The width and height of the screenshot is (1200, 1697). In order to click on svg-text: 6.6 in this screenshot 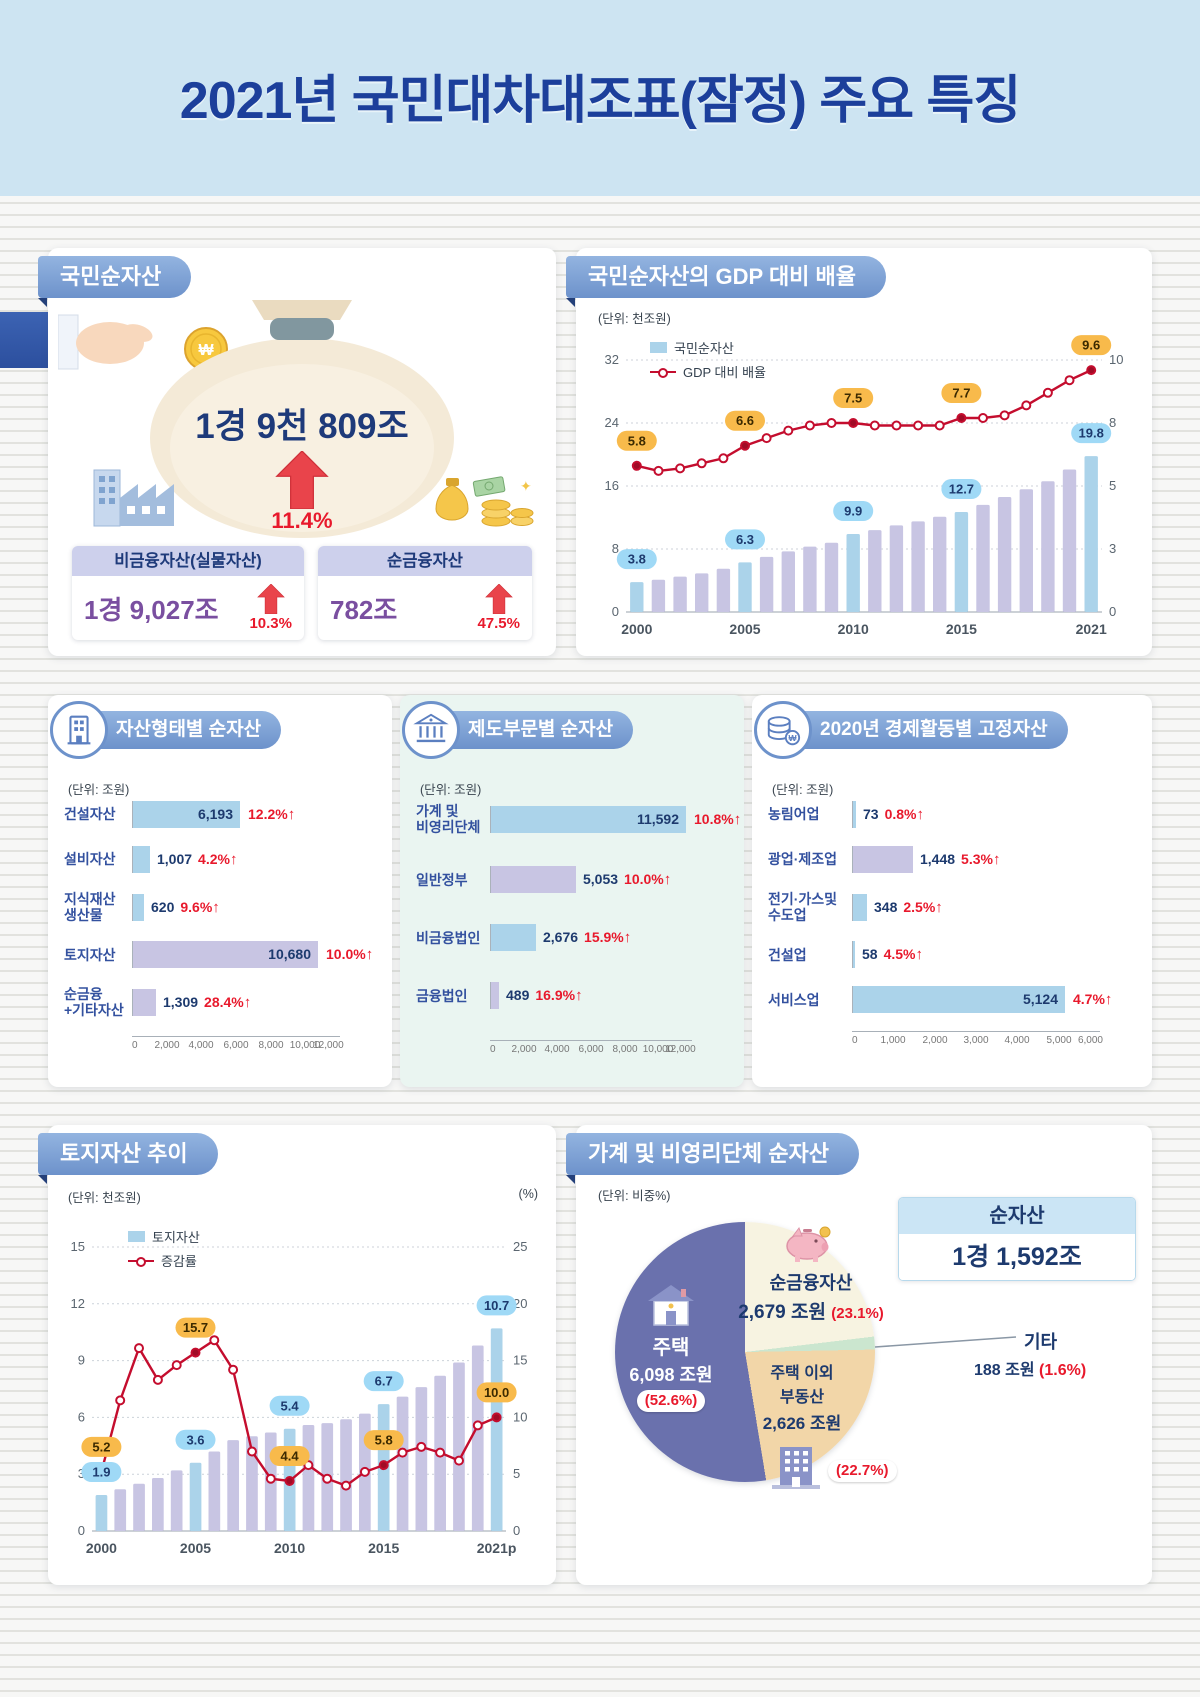, I will do `click(745, 420)`.